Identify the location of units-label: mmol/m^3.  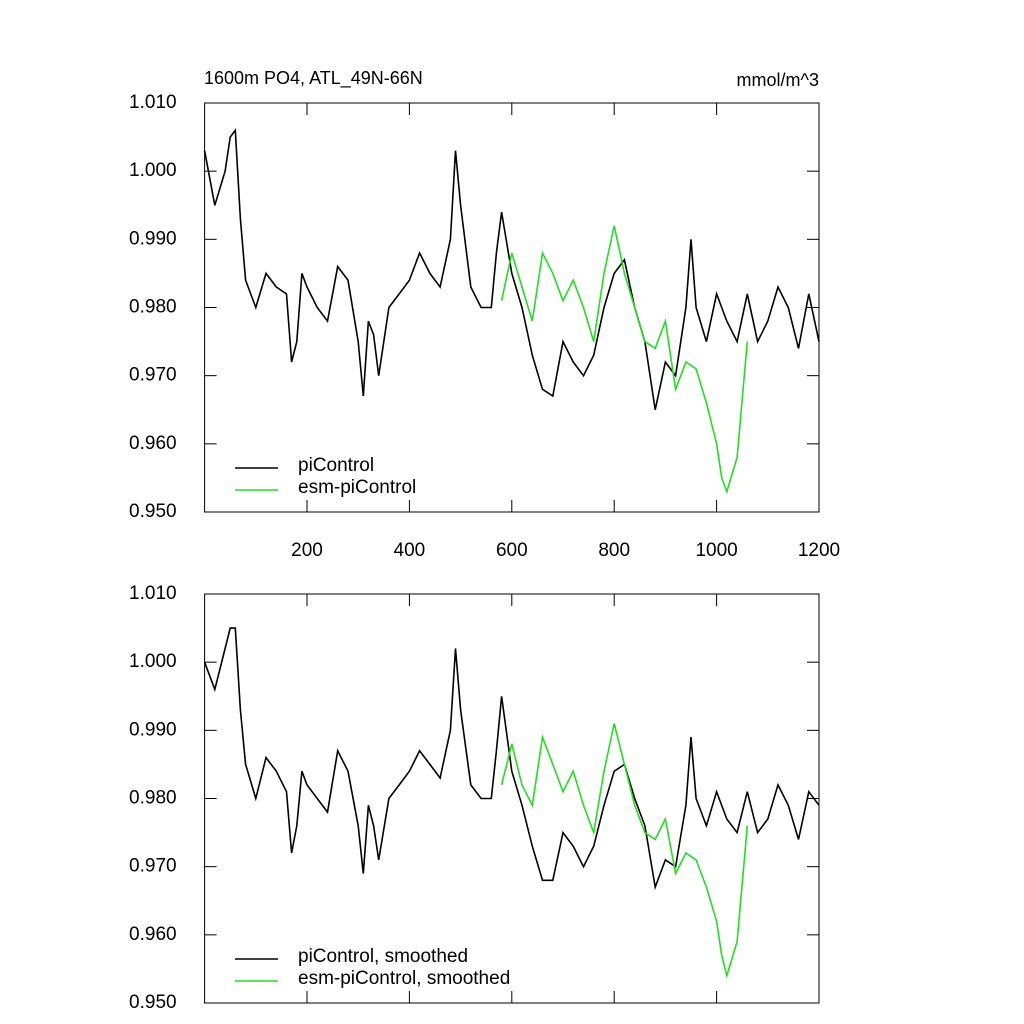
(778, 80).